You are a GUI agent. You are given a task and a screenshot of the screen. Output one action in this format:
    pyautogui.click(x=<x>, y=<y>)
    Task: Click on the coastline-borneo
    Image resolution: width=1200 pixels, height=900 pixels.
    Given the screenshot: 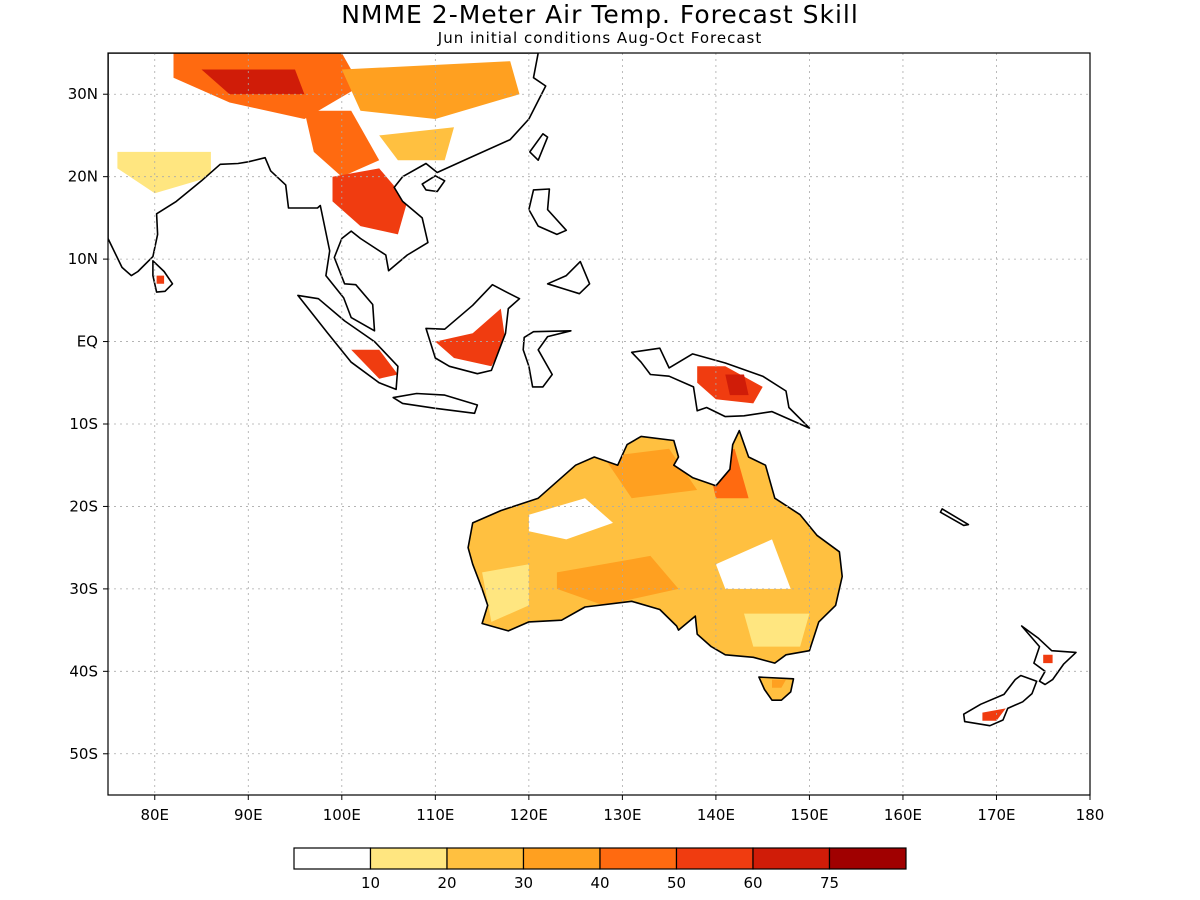 What is the action you would take?
    pyautogui.click(x=473, y=329)
    